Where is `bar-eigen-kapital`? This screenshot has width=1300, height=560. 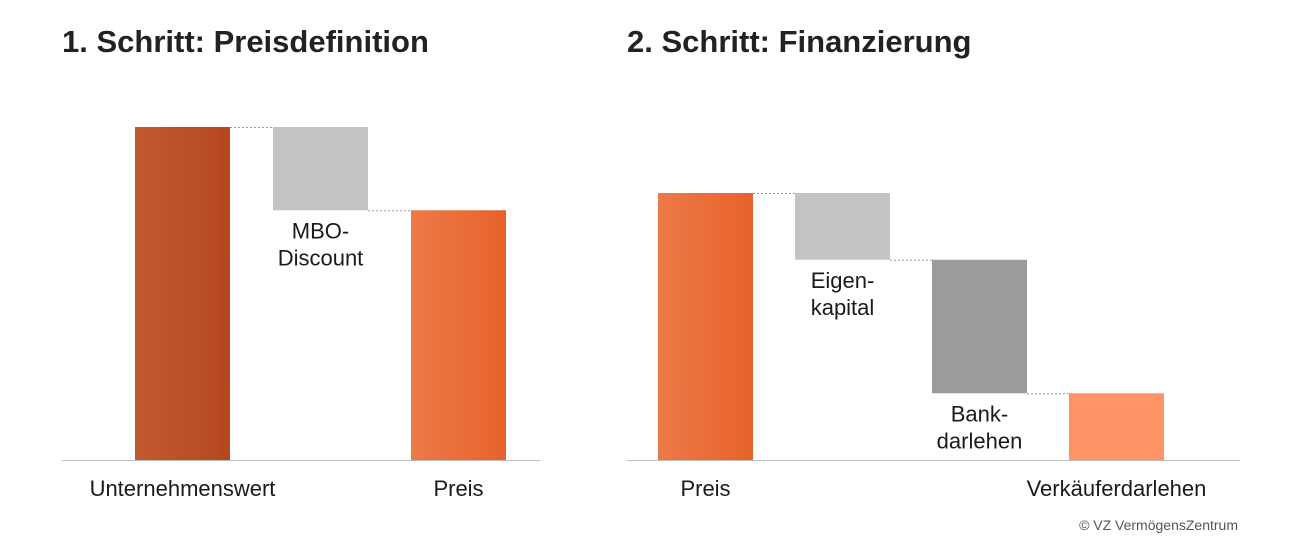
bar-eigen-kapital is located at coordinates (842, 226).